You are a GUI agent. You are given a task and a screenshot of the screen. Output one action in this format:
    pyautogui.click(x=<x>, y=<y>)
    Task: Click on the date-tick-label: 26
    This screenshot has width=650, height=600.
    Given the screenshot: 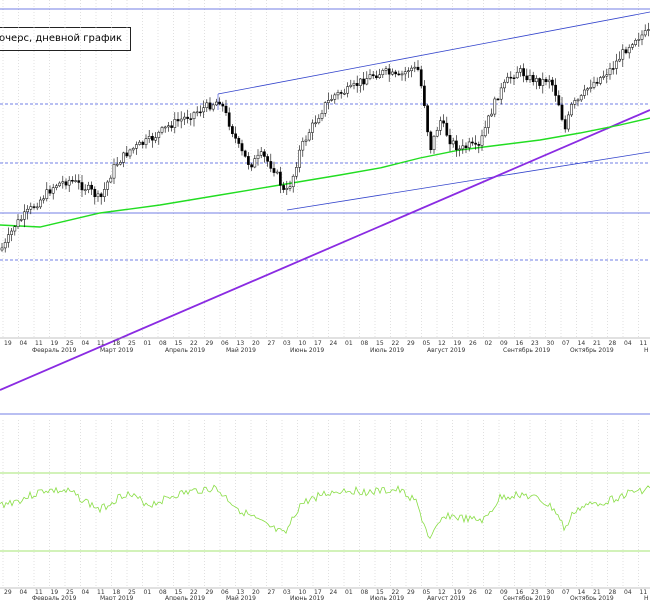 What is the action you would take?
    pyautogui.click(x=473, y=343)
    